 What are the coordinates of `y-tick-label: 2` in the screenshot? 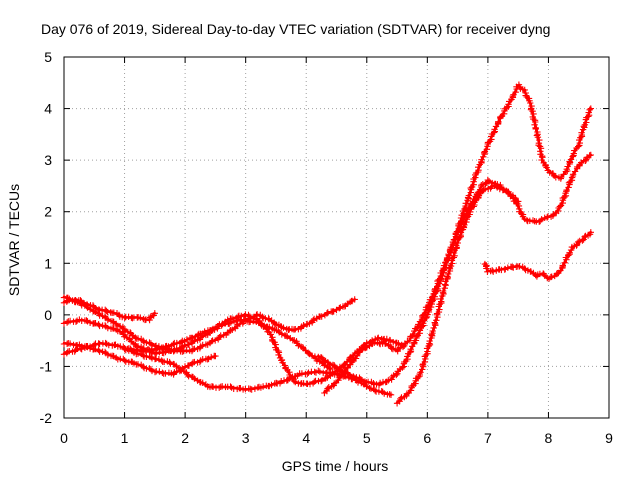 It's located at (48, 212).